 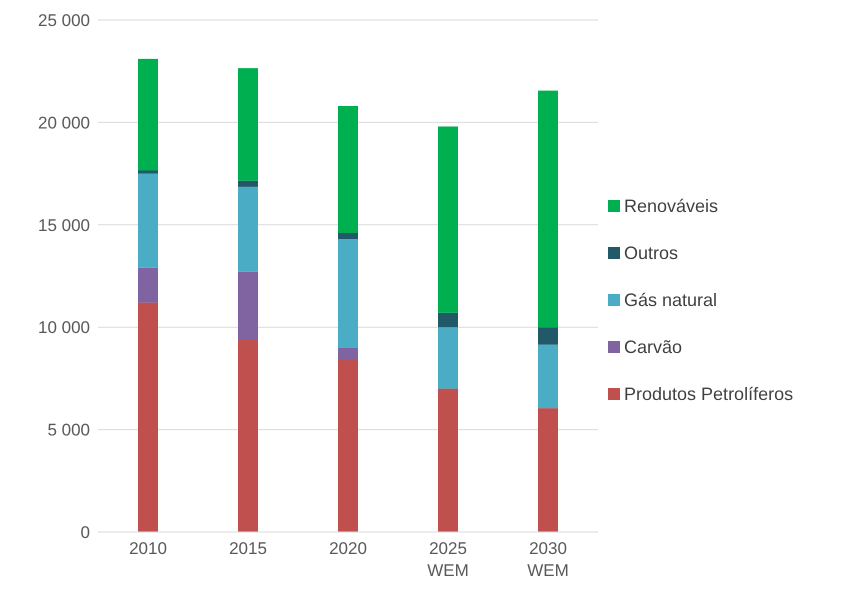 I want to click on y-tick-label: 15 000, so click(x=64, y=225).